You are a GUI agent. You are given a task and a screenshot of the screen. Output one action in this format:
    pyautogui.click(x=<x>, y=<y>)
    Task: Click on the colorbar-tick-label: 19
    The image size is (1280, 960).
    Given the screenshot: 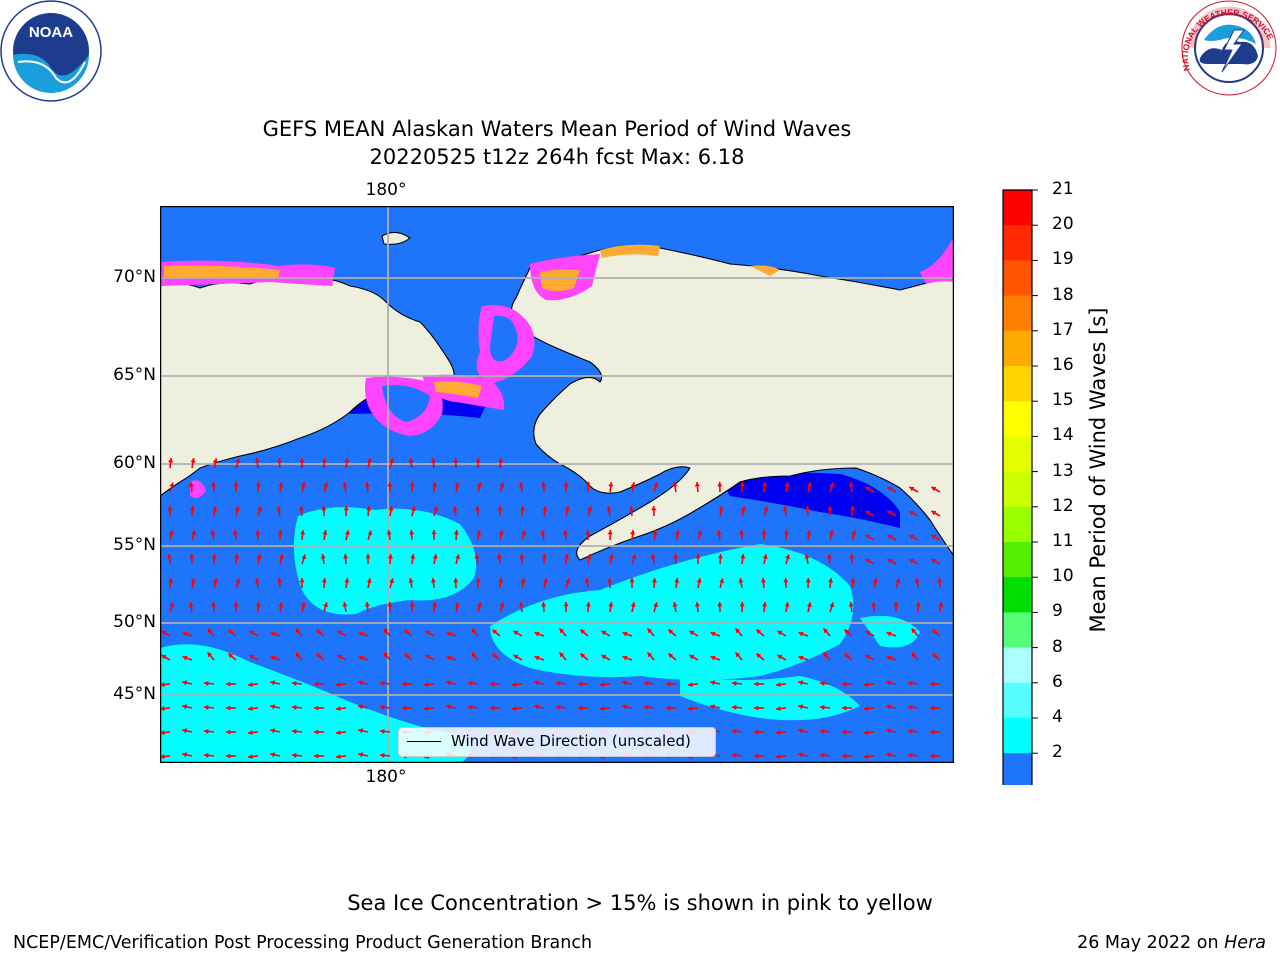 What is the action you would take?
    pyautogui.click(x=1063, y=259)
    